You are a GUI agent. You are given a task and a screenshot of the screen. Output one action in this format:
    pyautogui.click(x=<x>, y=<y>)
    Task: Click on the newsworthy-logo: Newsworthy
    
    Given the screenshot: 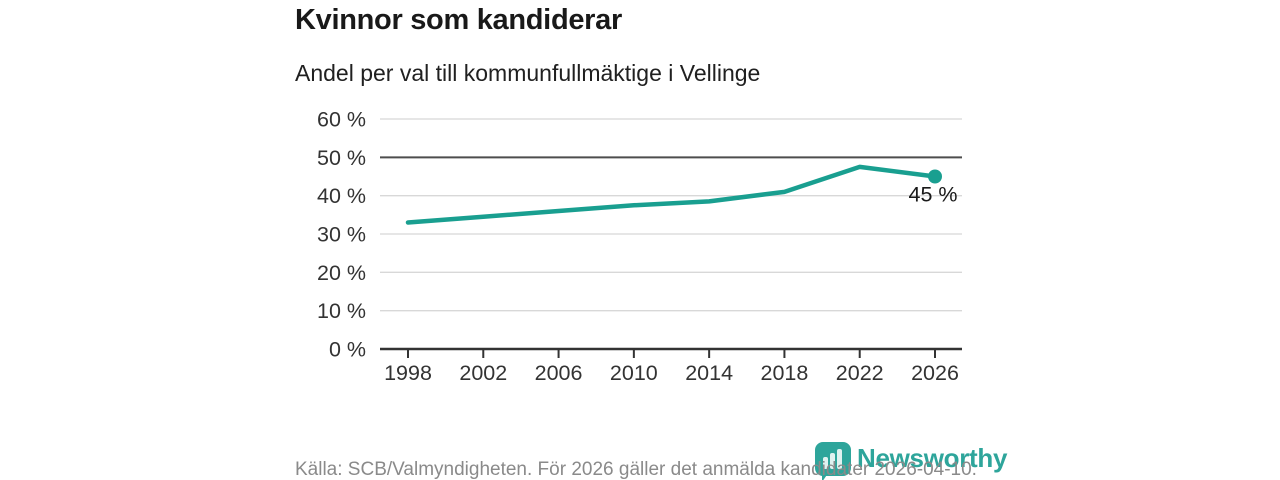 What is the action you would take?
    pyautogui.click(x=910, y=460)
    